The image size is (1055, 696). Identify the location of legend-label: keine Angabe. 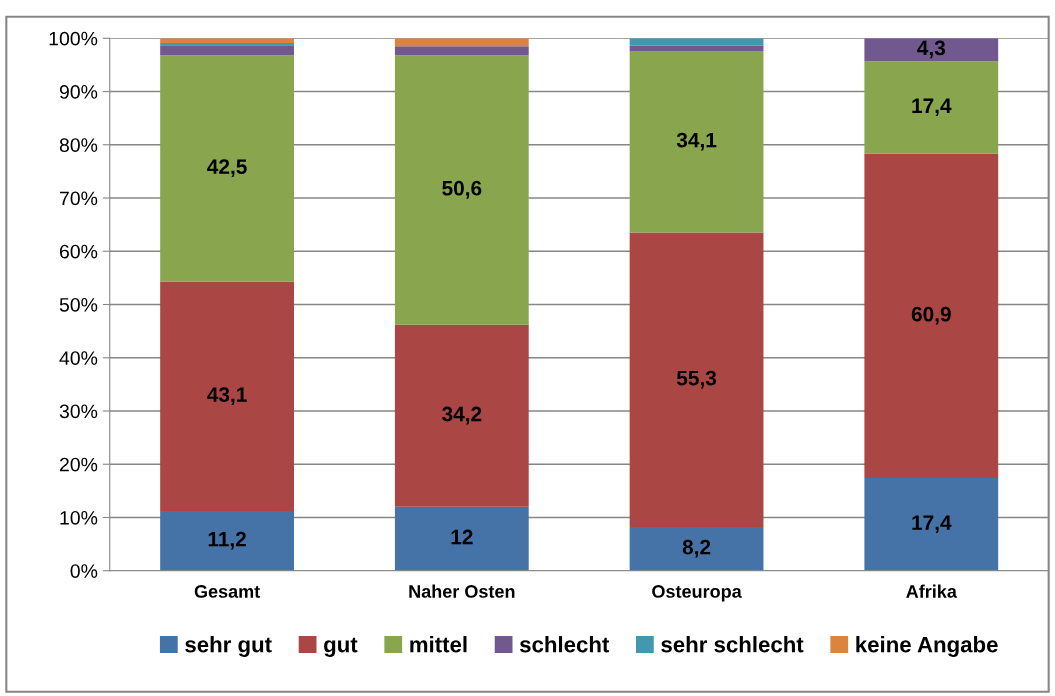
(927, 646).